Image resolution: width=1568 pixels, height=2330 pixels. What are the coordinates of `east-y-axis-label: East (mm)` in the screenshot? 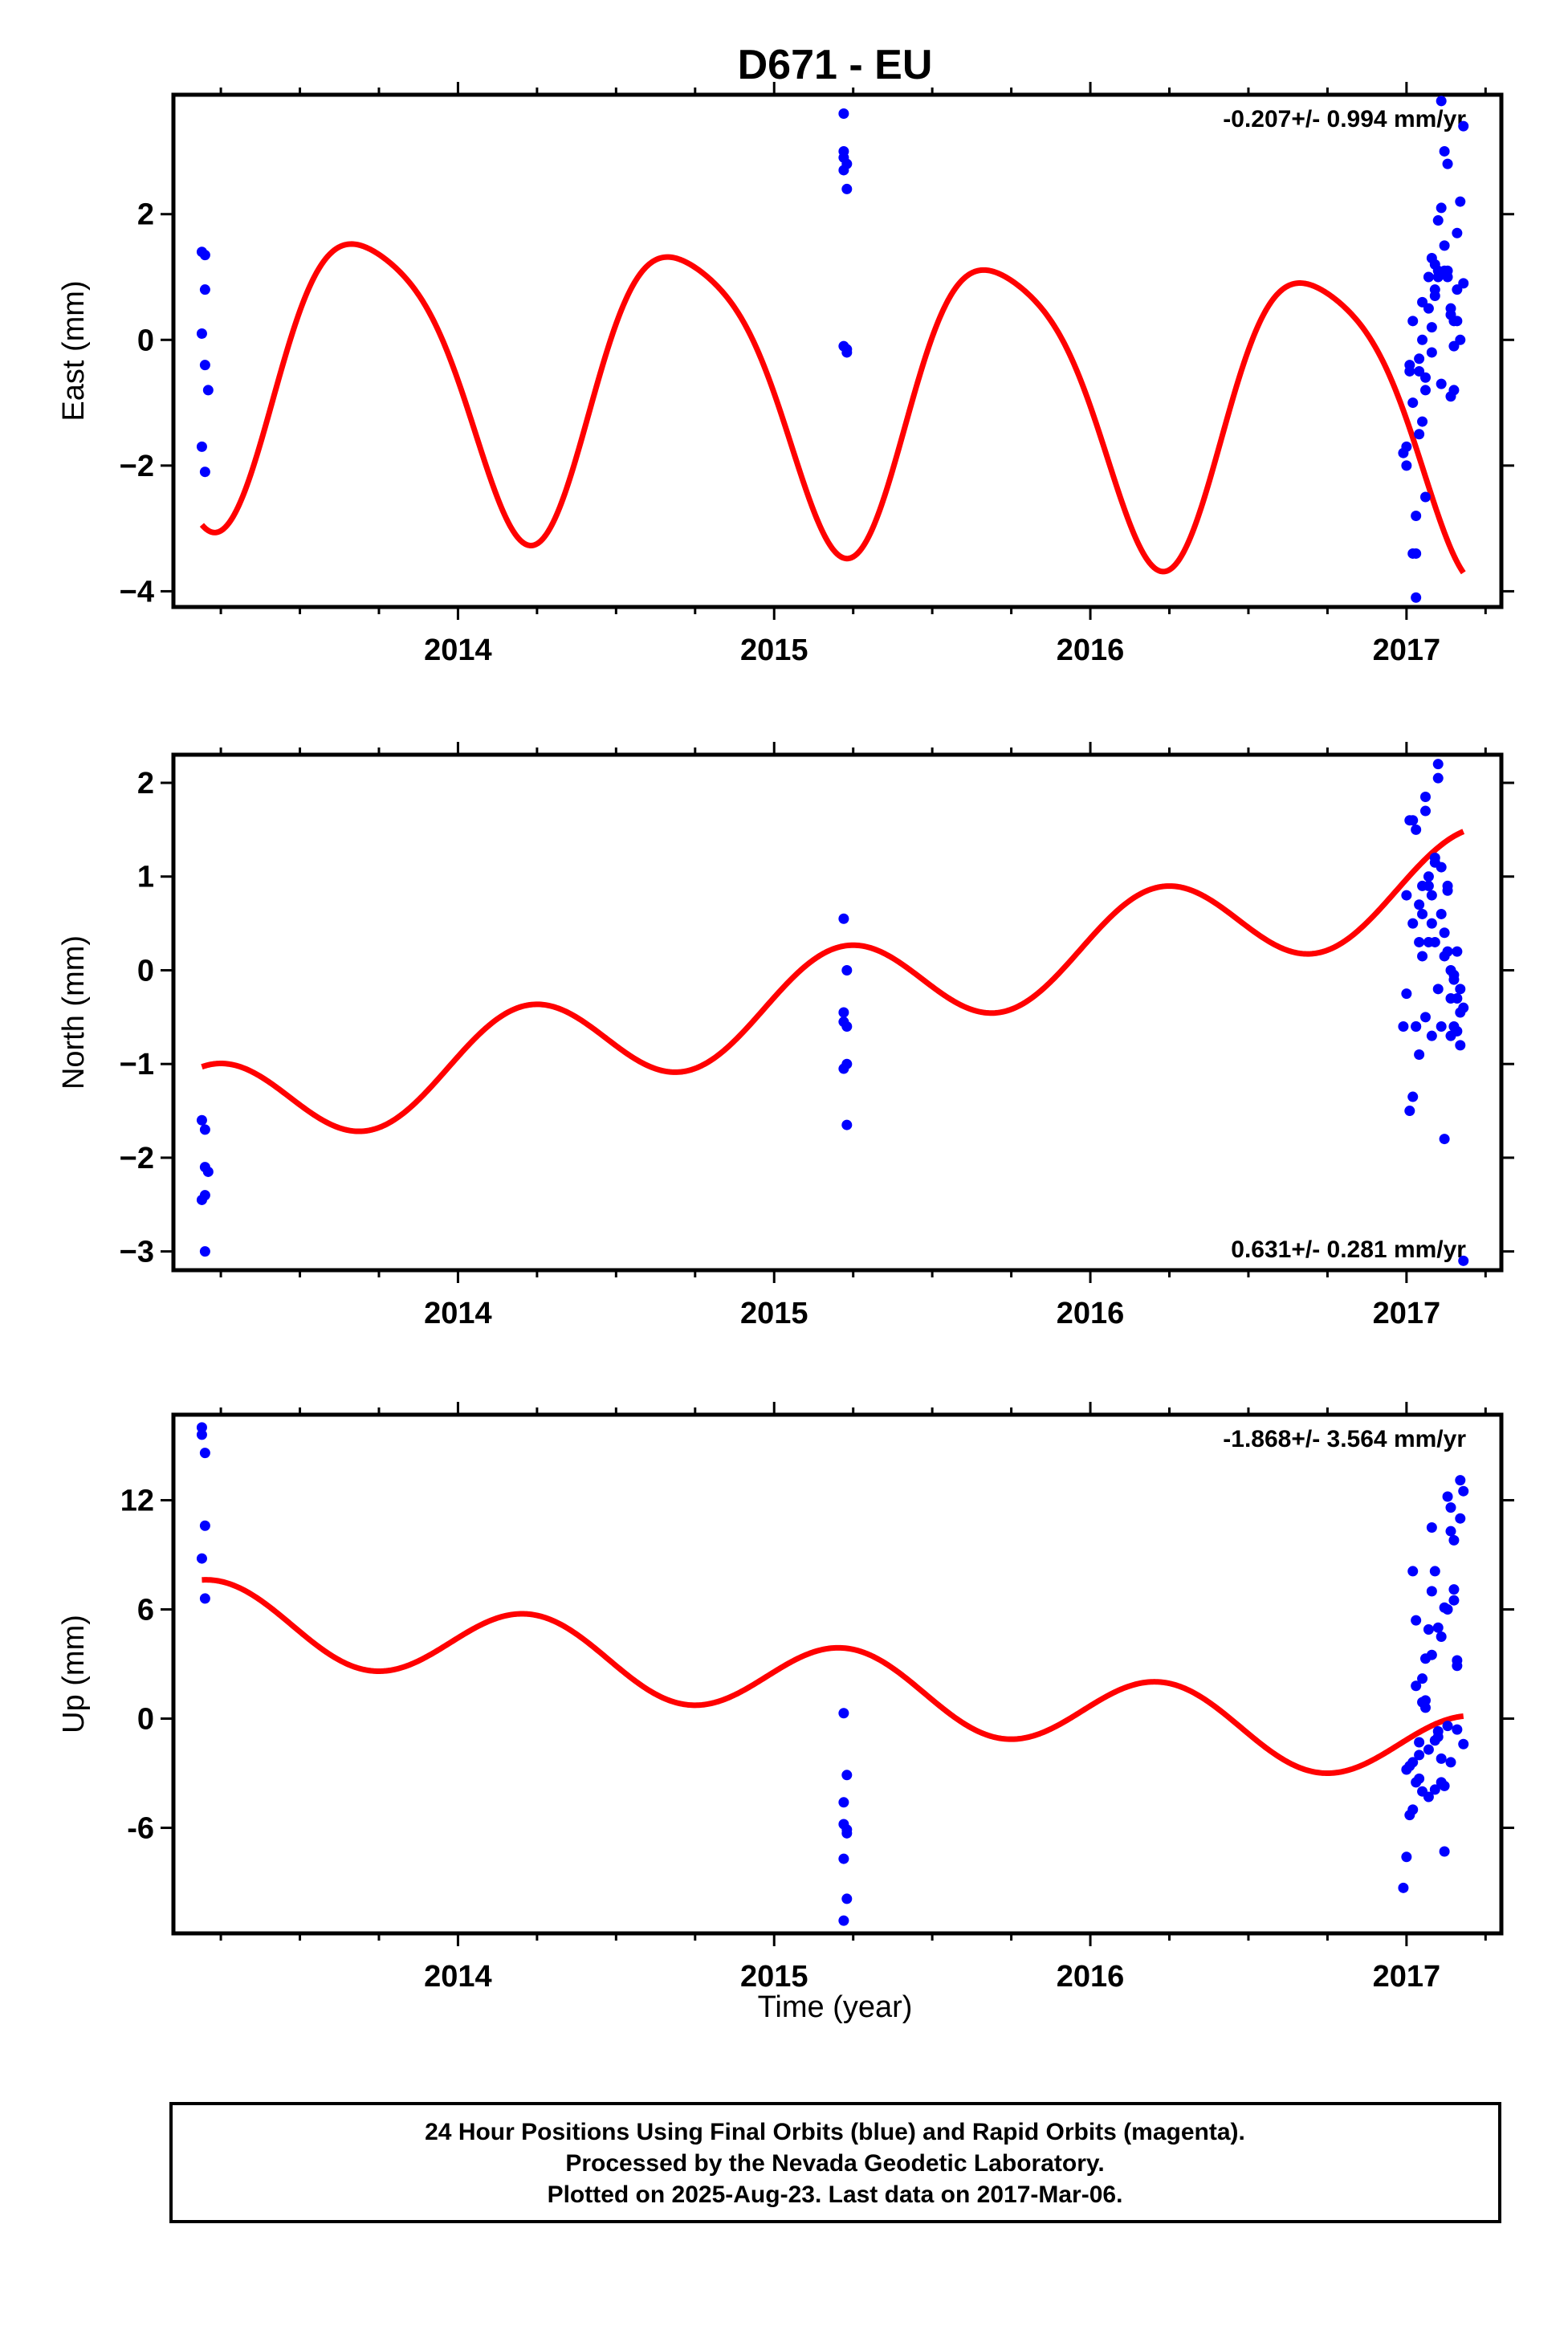 It's located at (74, 350).